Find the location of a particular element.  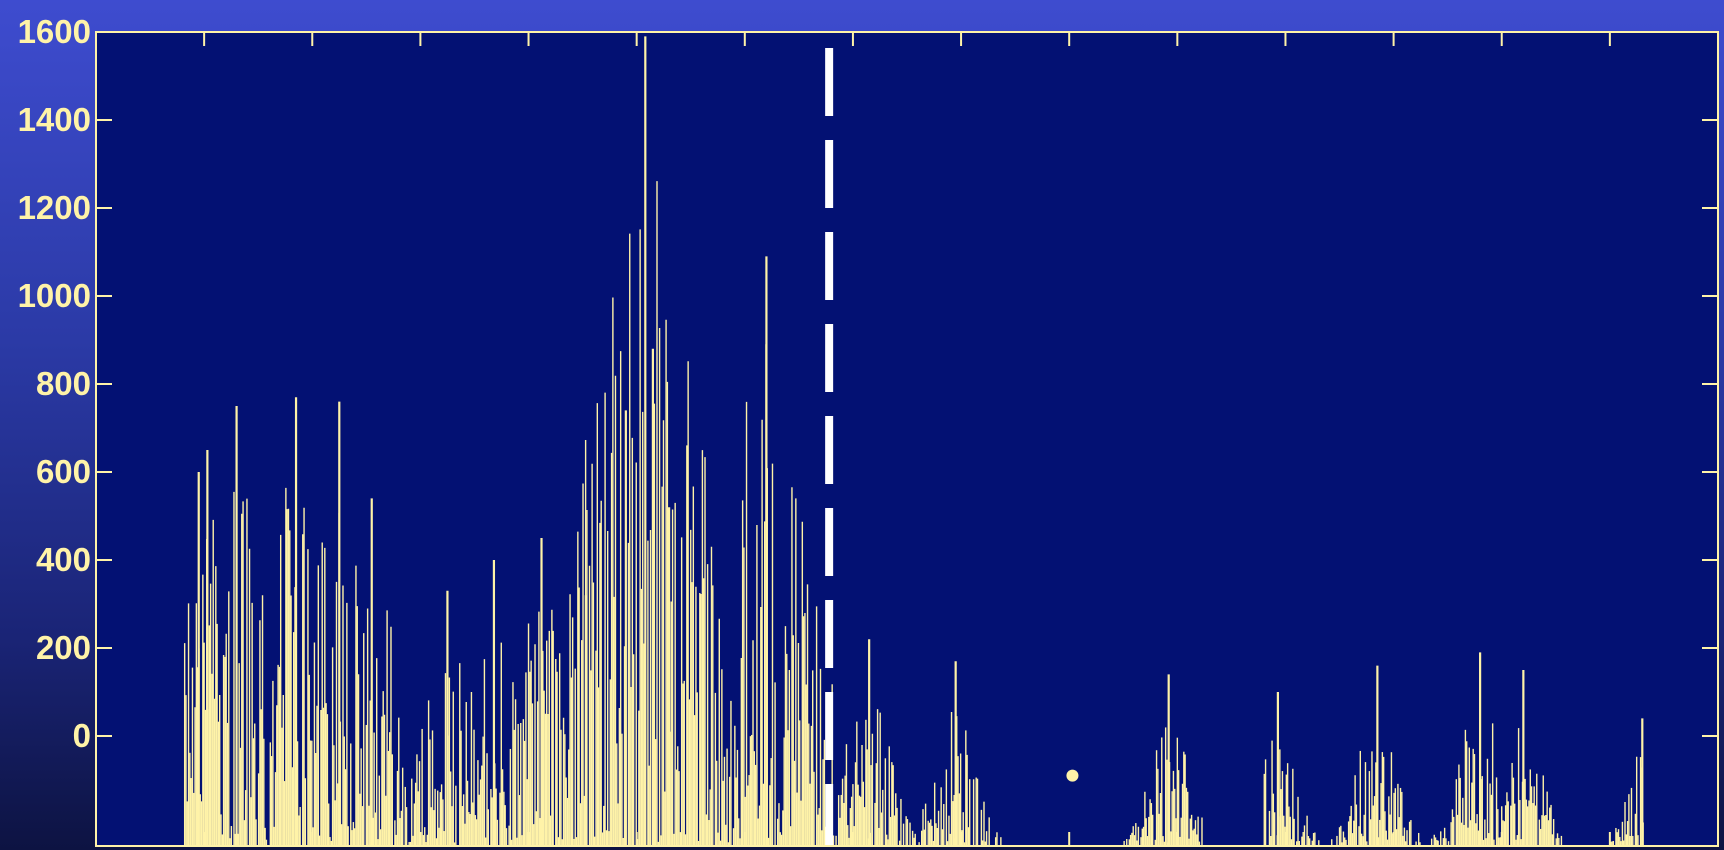

y-tick-label: 1000 is located at coordinates (54, 295).